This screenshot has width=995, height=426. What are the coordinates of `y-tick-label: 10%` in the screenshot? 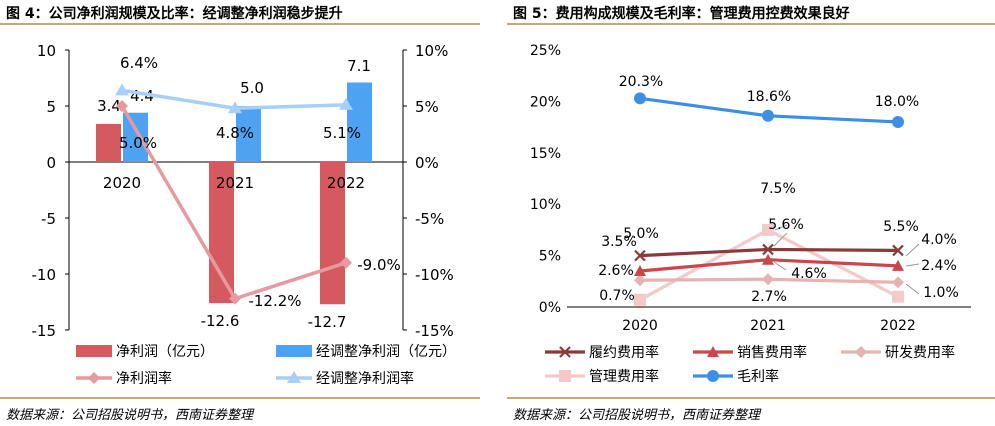 It's located at (545, 205).